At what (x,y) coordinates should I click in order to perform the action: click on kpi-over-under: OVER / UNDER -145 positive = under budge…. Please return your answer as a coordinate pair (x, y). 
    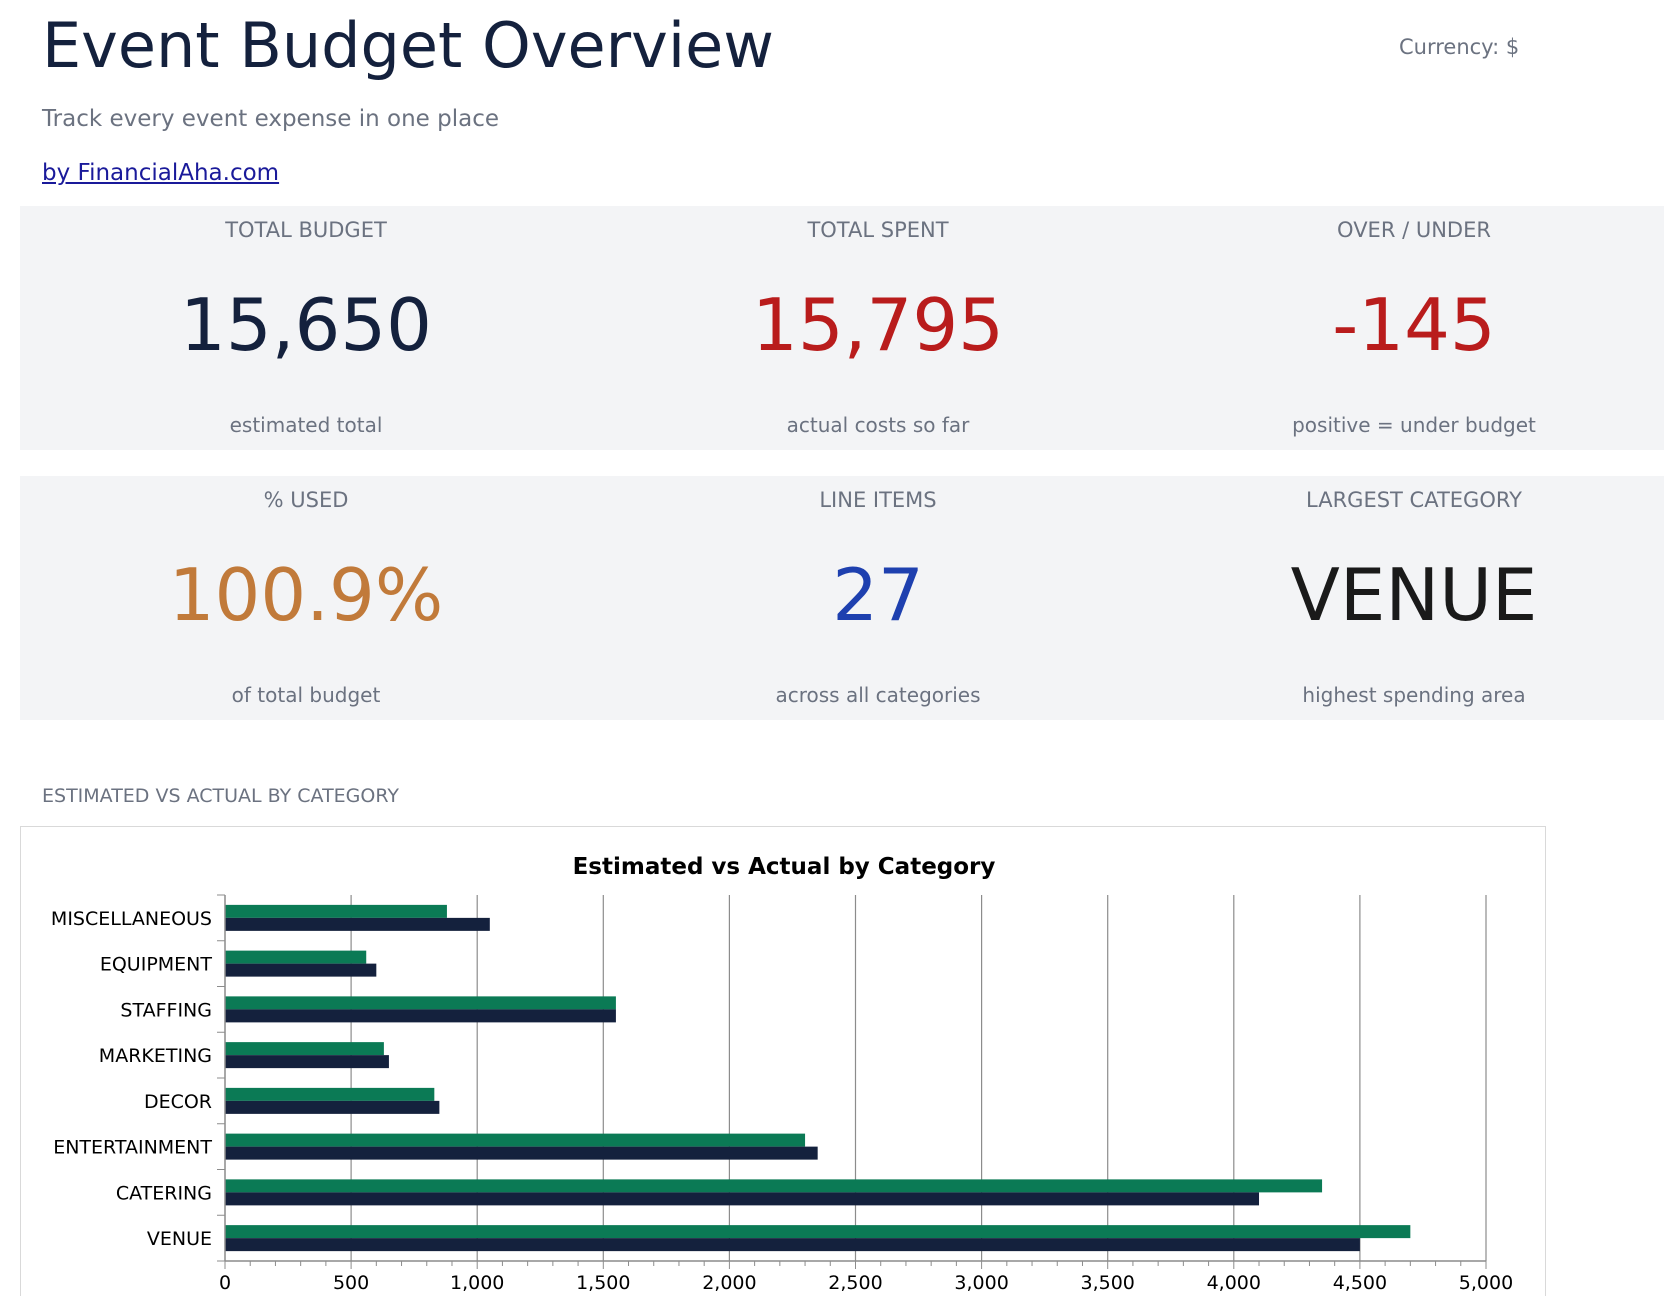
    Looking at the image, I should click on (1414, 328).